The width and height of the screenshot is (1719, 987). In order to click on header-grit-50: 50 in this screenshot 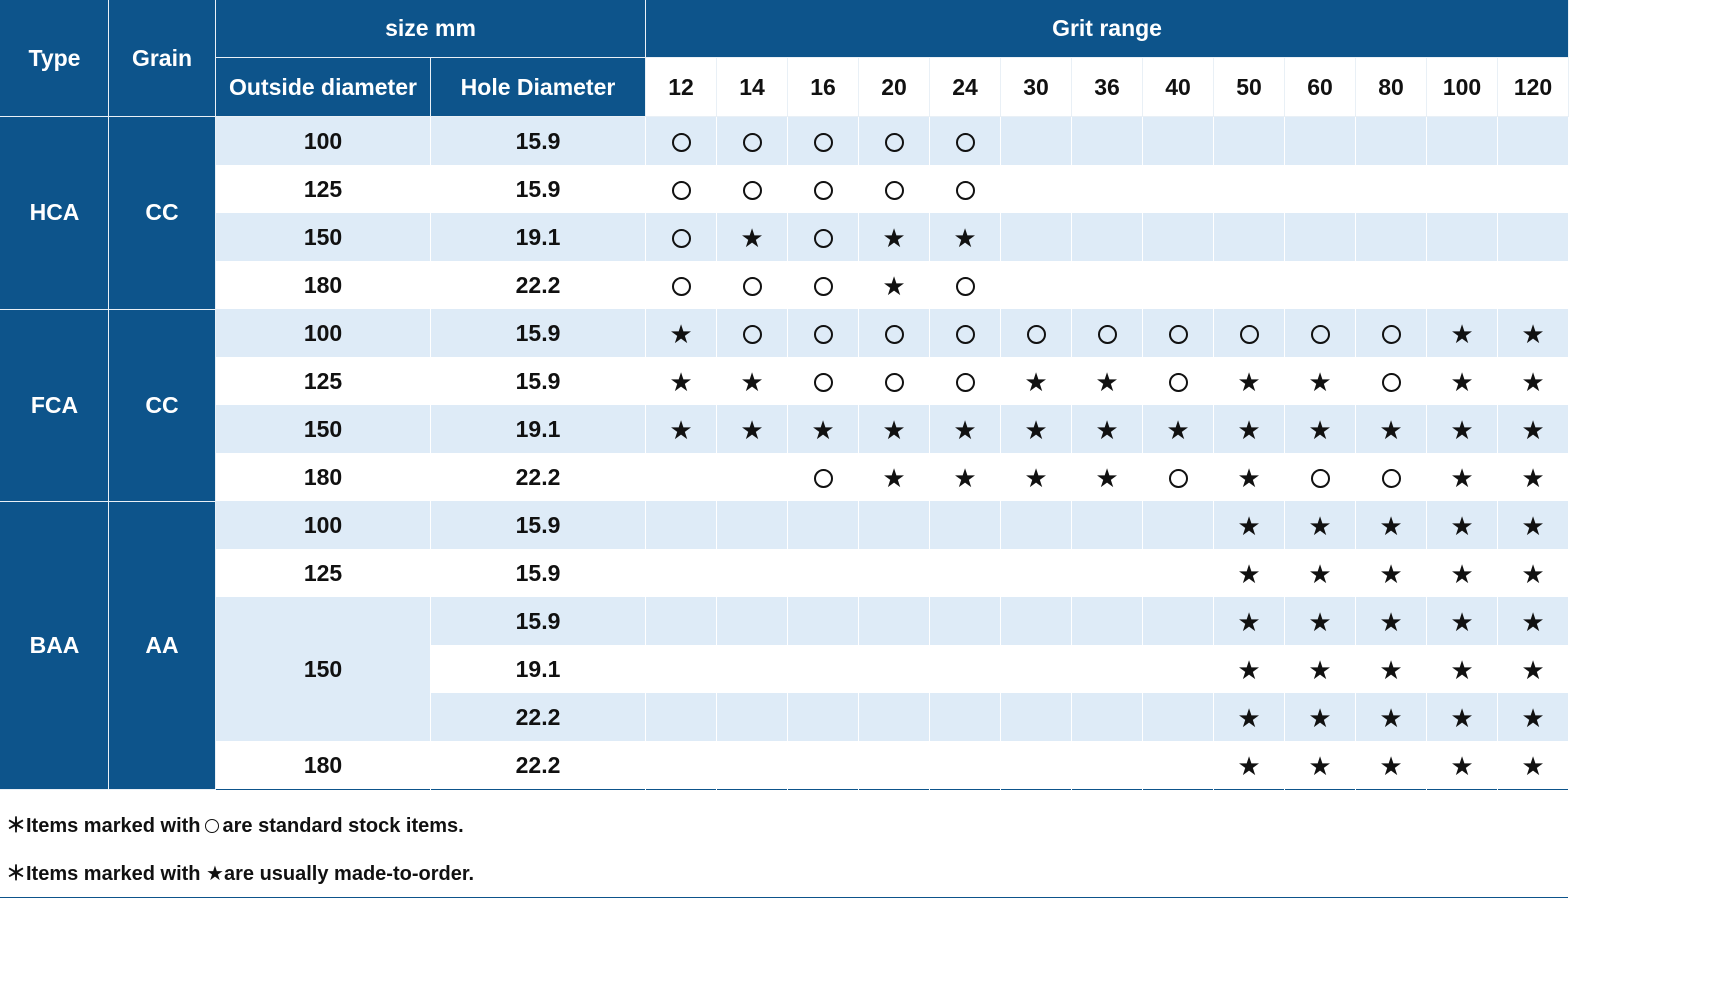, I will do `click(1249, 87)`.